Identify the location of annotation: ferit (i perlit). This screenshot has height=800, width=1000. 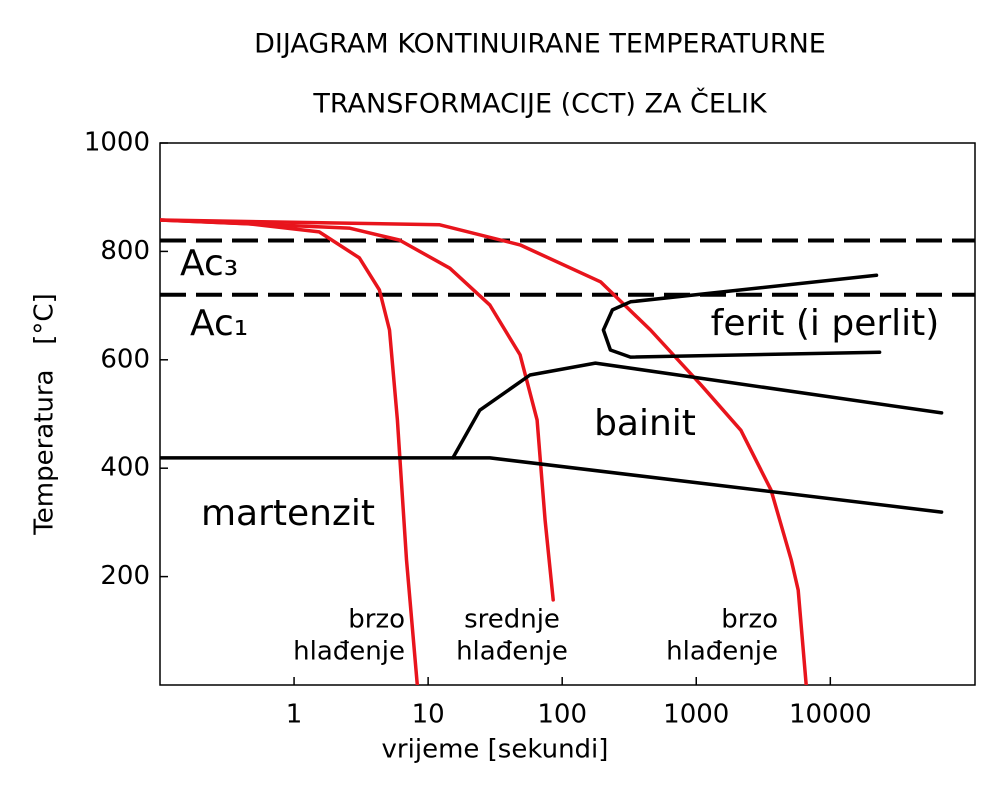
(825, 323).